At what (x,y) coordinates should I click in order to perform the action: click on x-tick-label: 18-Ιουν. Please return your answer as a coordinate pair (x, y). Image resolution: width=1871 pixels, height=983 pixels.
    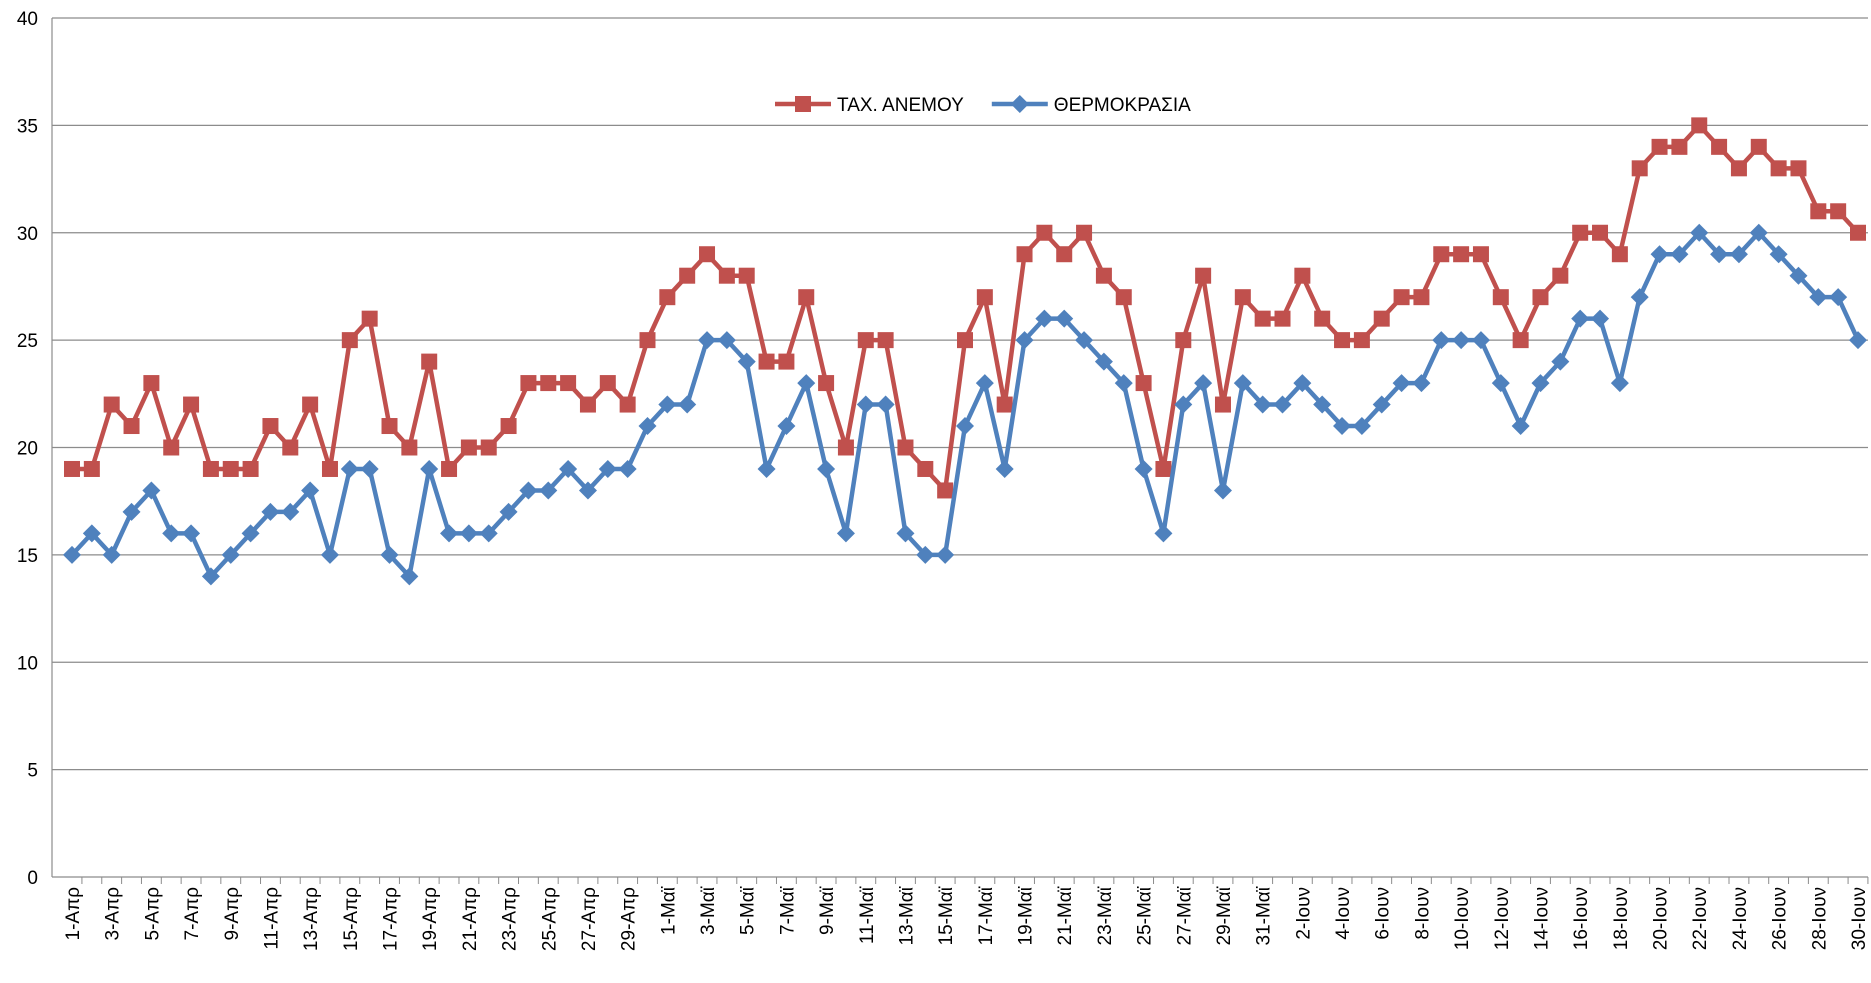
    Looking at the image, I should click on (1621, 918).